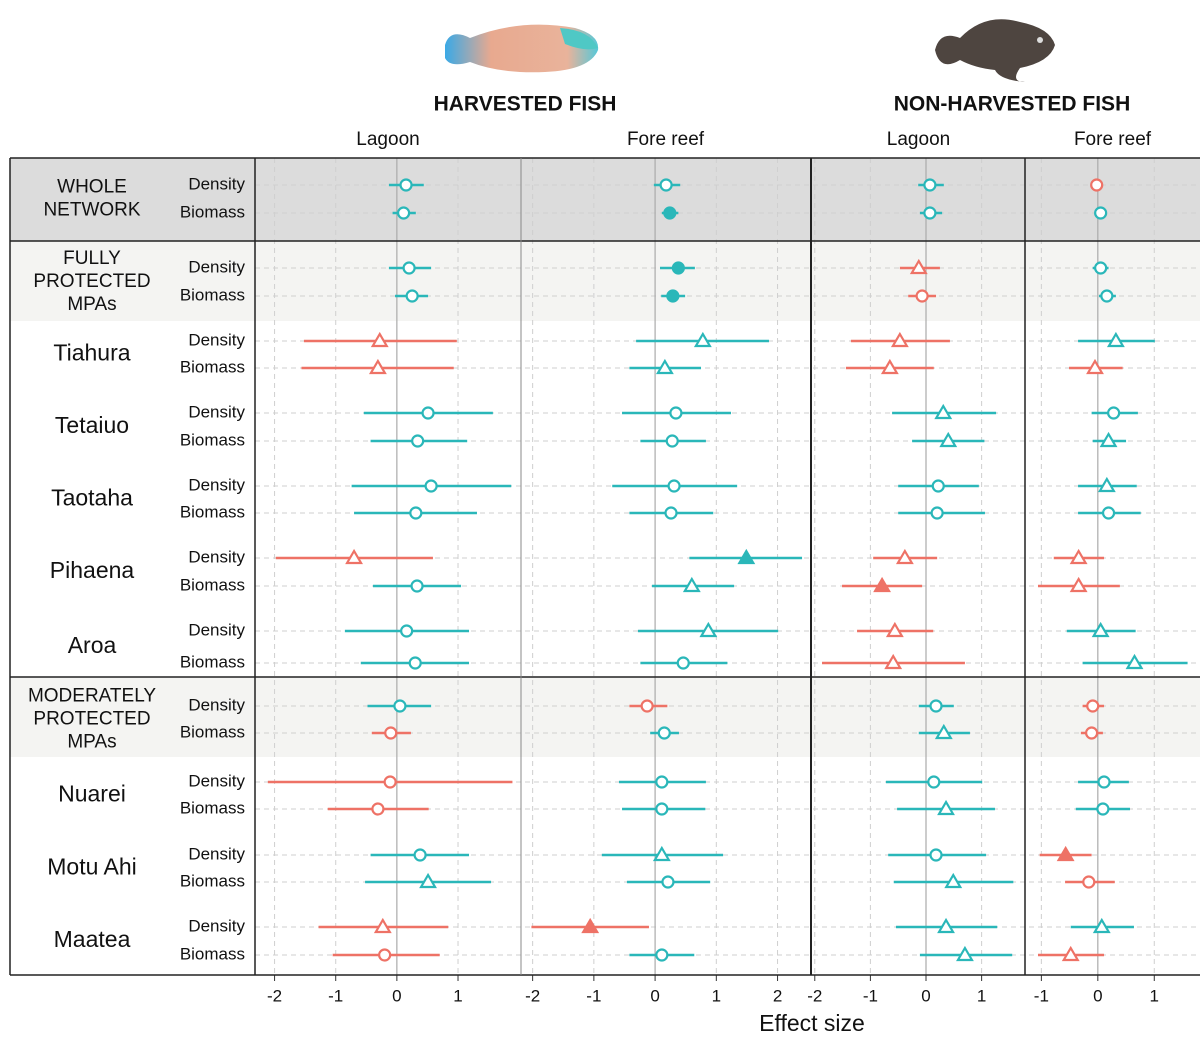 This screenshot has width=1200, height=1039. I want to click on parrotfish-icon, so click(522, 48).